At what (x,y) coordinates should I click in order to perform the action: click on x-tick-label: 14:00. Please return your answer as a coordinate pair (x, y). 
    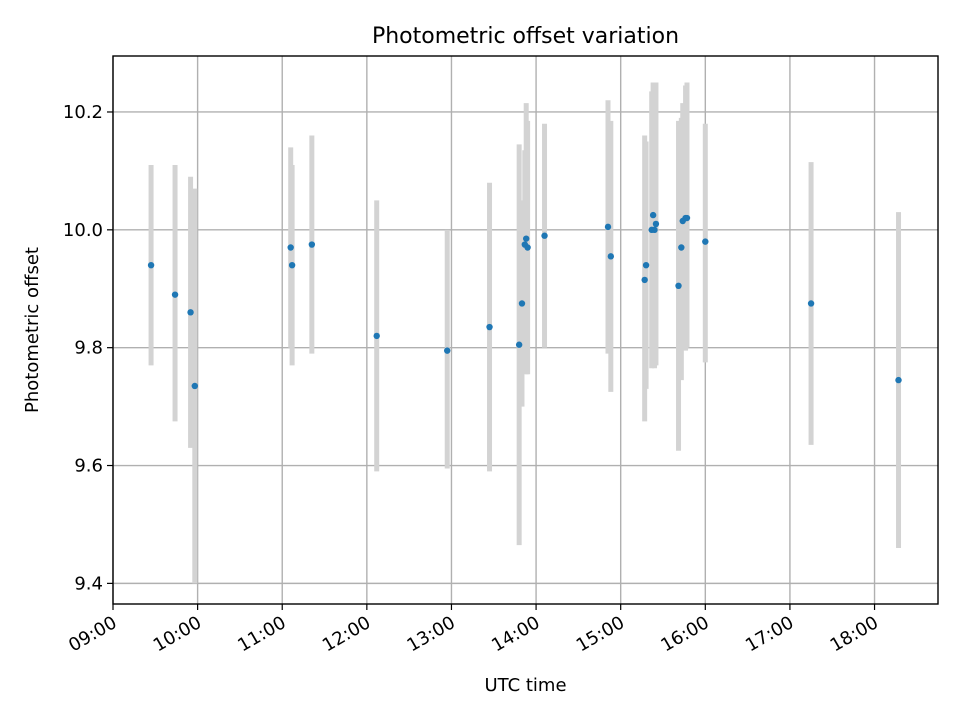
    Looking at the image, I should click on (515, 634).